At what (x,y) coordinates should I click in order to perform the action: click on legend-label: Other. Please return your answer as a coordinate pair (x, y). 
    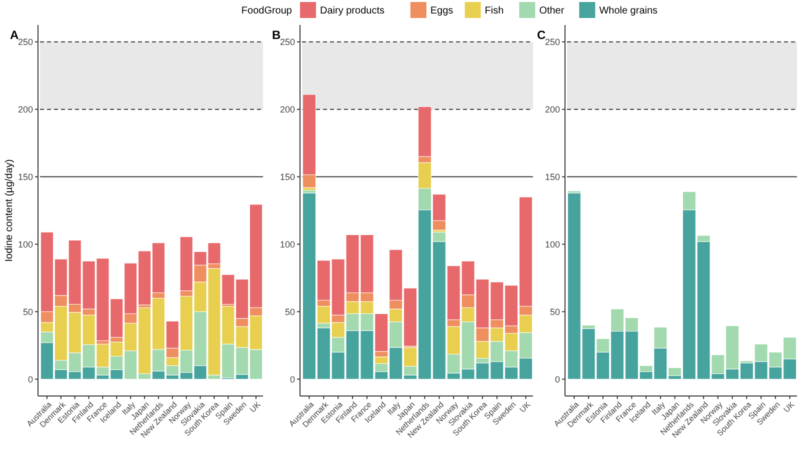
    Looking at the image, I should click on (552, 11).